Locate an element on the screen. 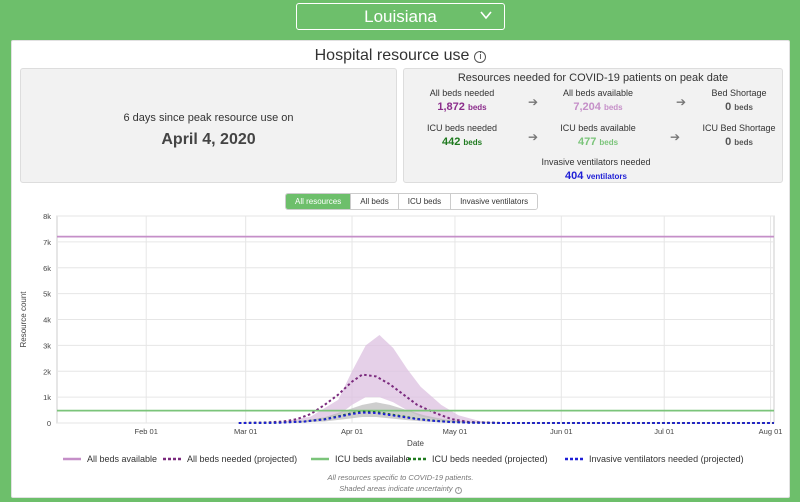 Image resolution: width=800 pixels, height=502 pixels. state-select-value: Louisiana is located at coordinates (400, 16).